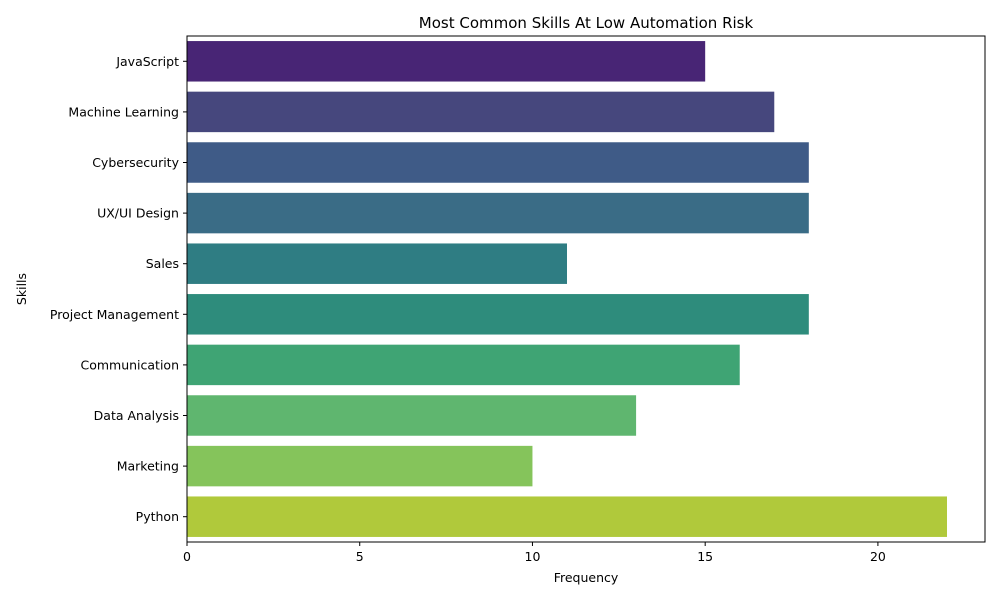 This screenshot has width=1000, height=604. I want to click on bar-sales, so click(377, 263).